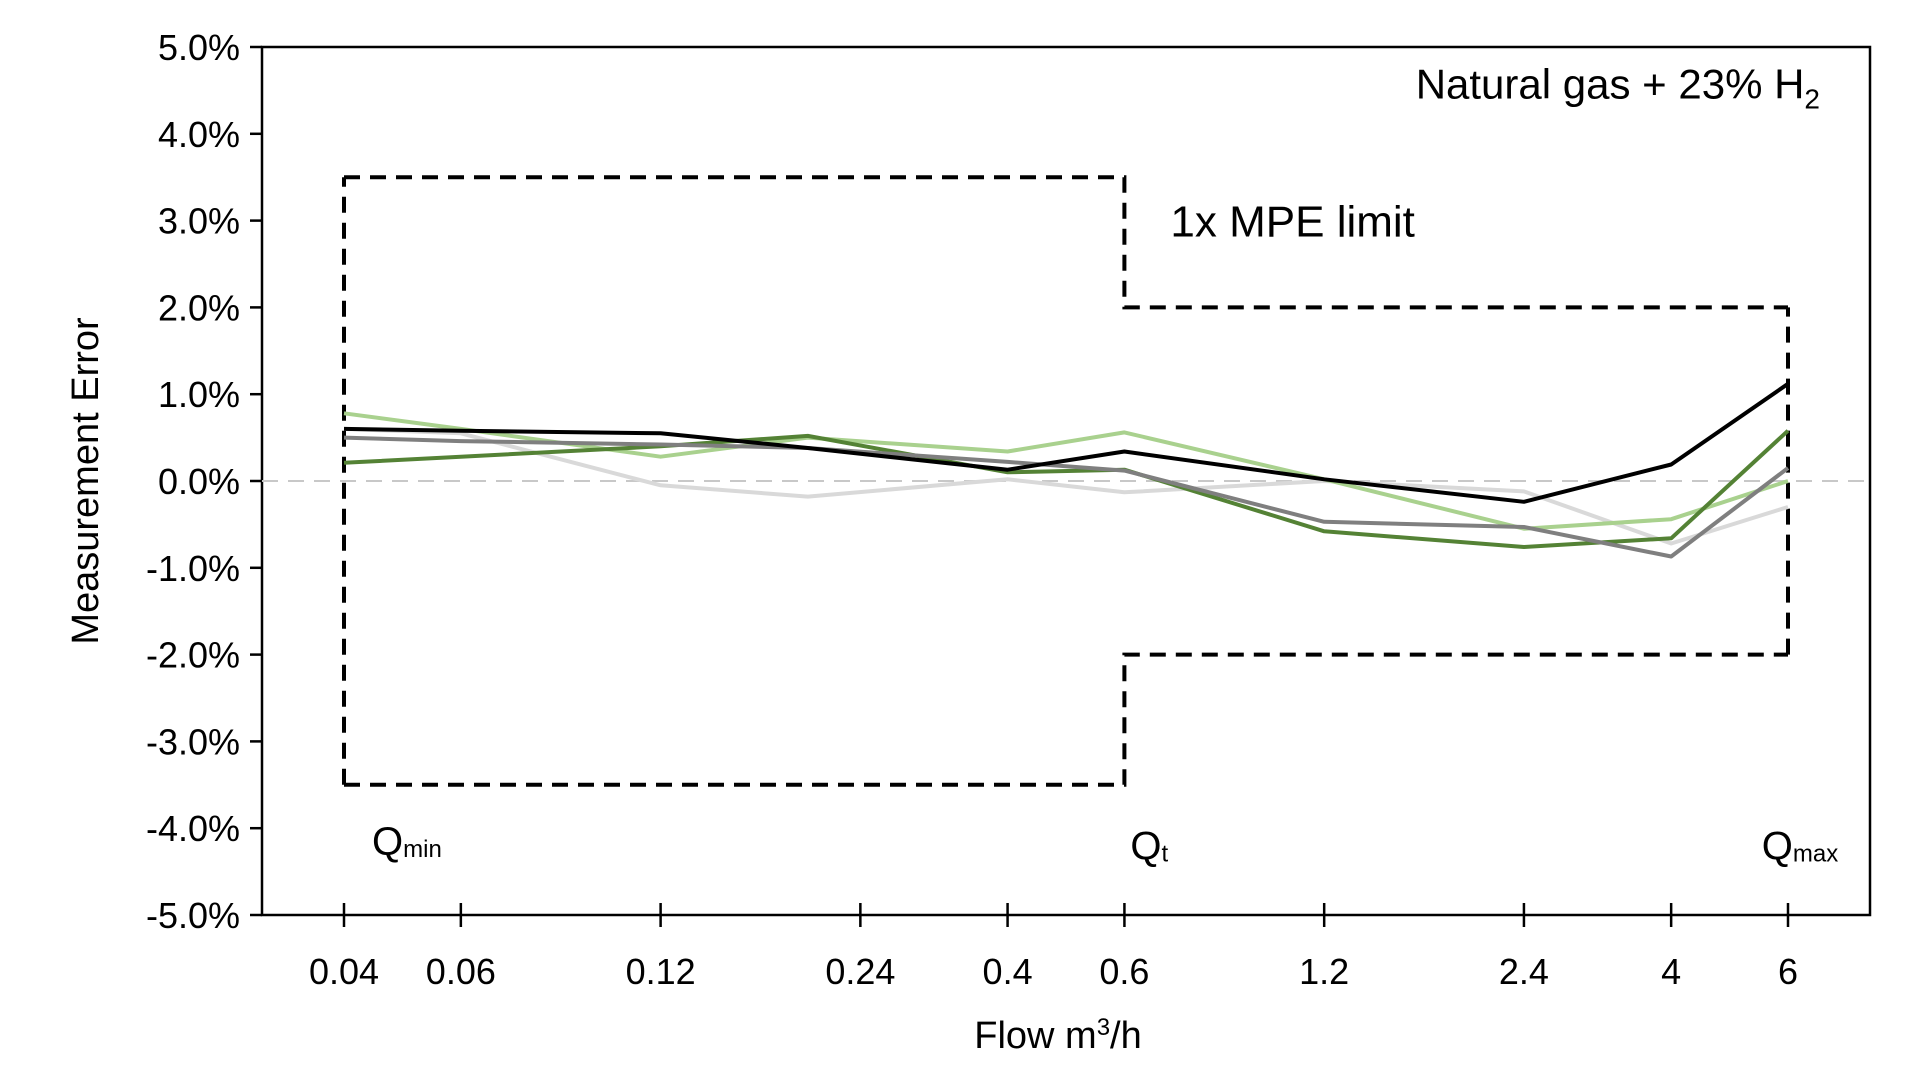  I want to click on x-axis-title-unit: /h, so click(1126, 1036).